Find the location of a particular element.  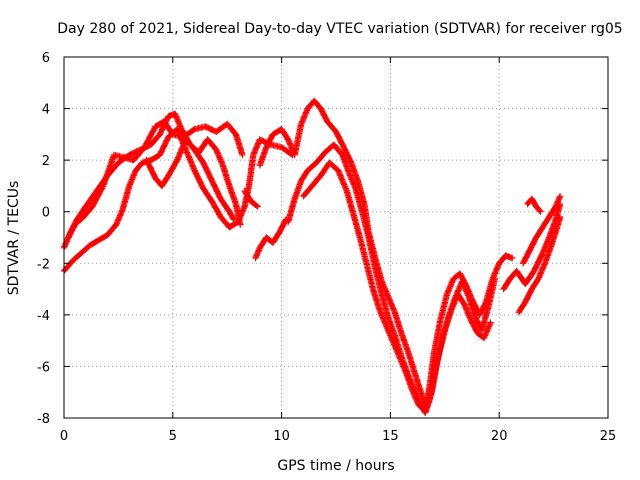

x-tick-label: 5 is located at coordinates (173, 436).